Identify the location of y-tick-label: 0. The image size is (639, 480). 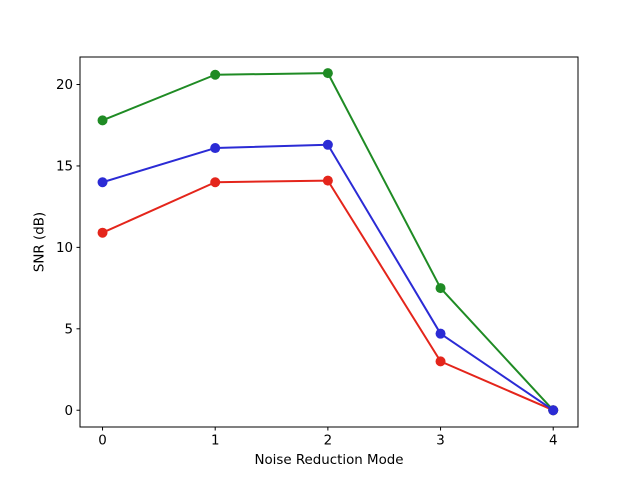
(68, 411).